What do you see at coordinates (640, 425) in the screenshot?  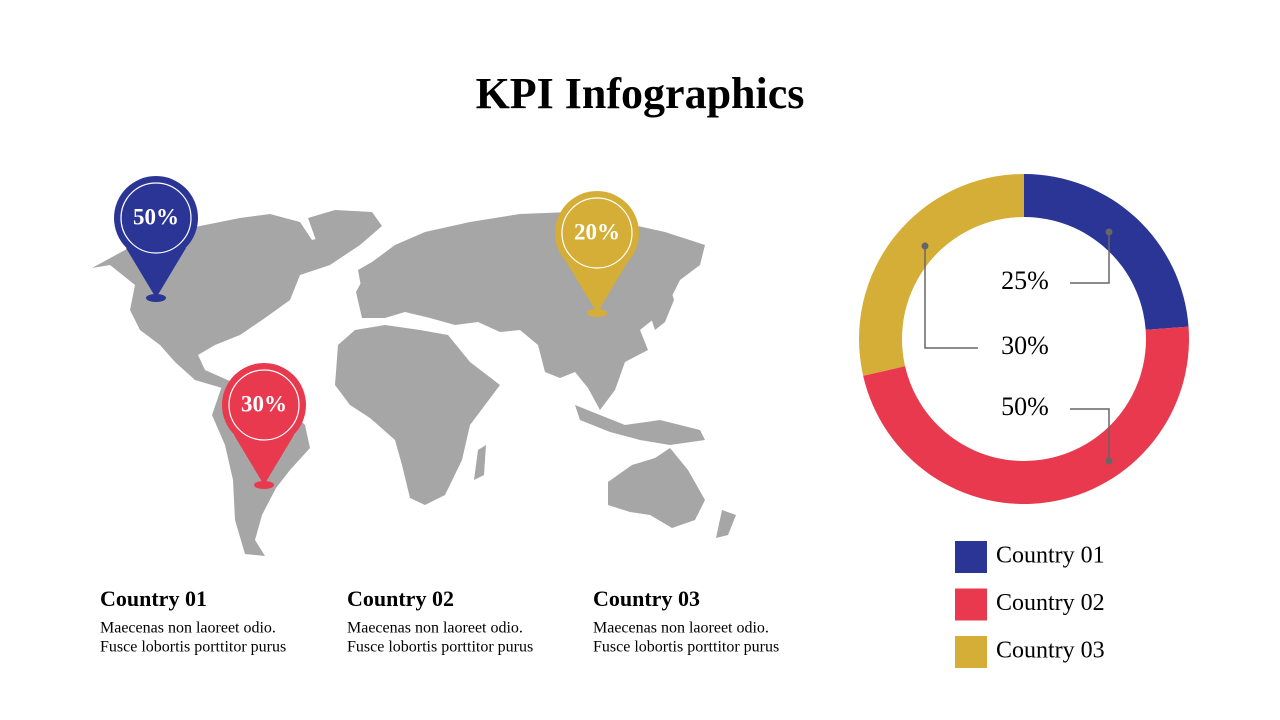 I see `islands` at bounding box center [640, 425].